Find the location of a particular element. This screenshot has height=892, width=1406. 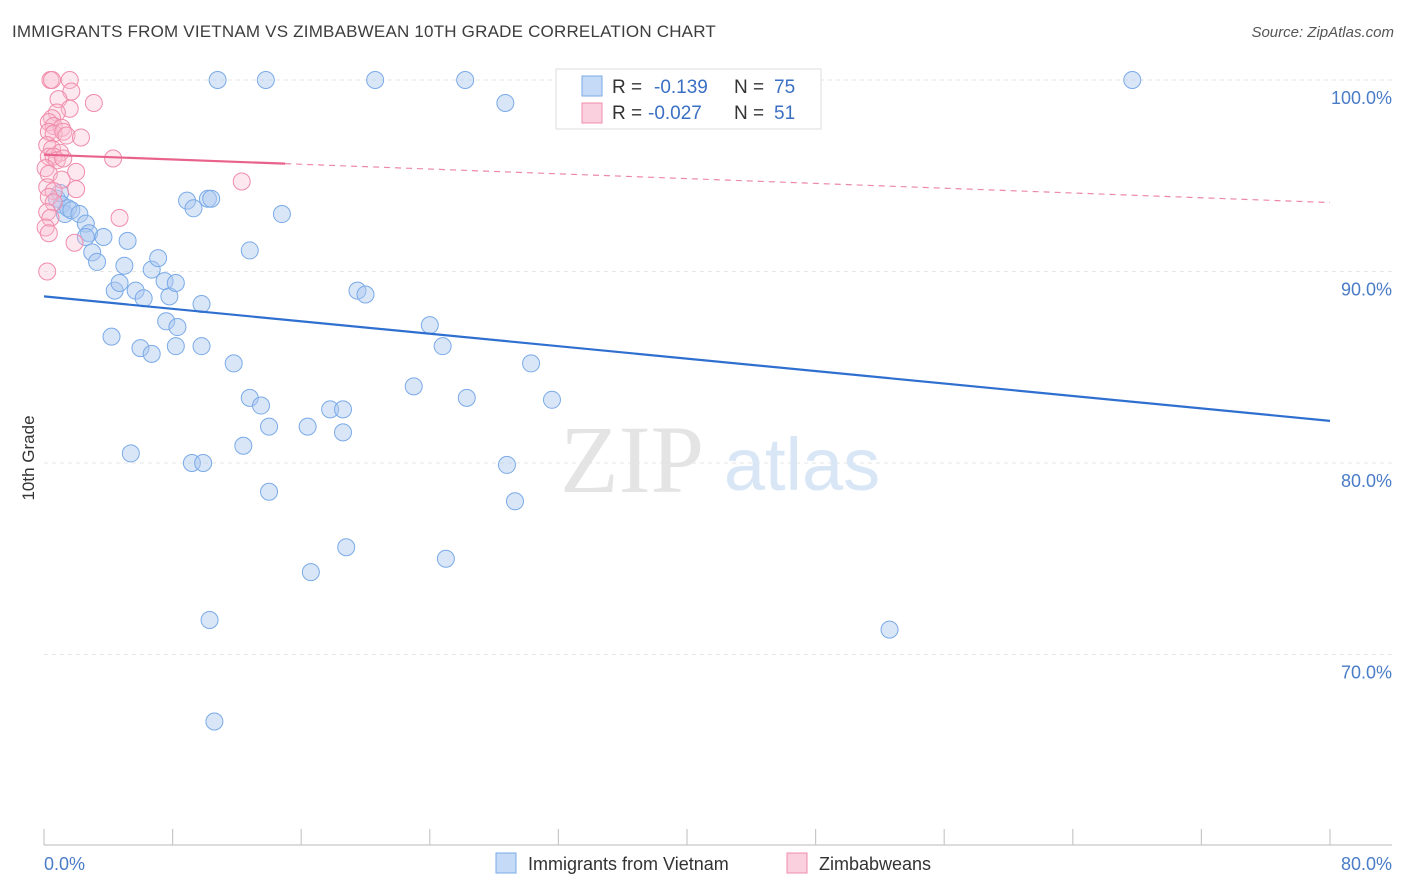

y-tick-label-90: 90.0% is located at coordinates (1366, 290).